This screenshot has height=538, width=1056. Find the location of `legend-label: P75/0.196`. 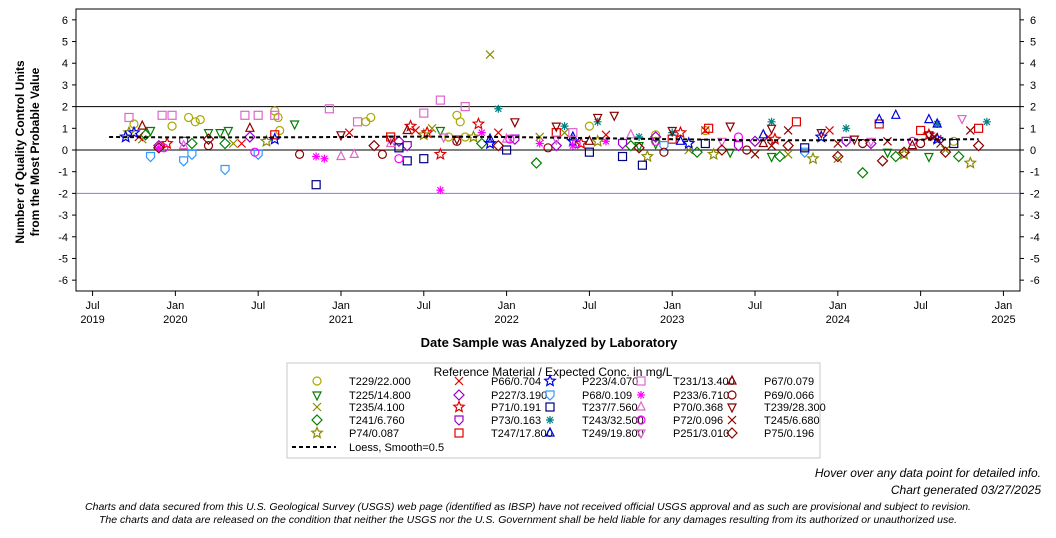

legend-label: P75/0.196 is located at coordinates (789, 434).